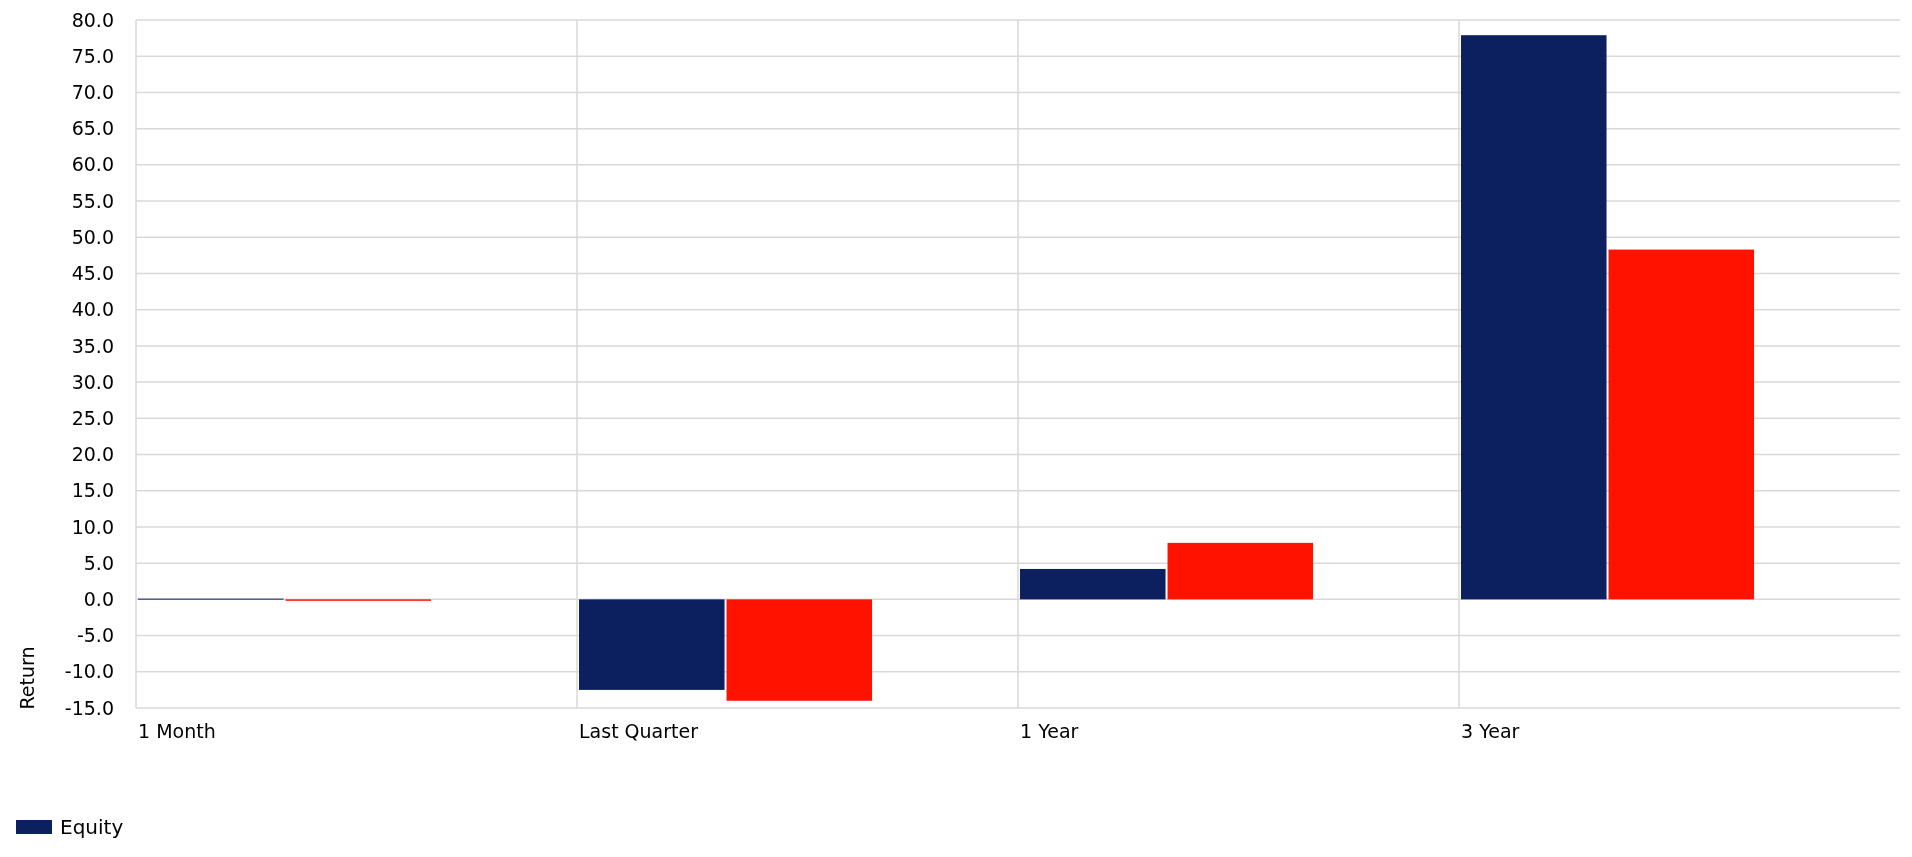 The width and height of the screenshot is (1912, 857). Describe the element at coordinates (92, 55) in the screenshot. I see `y-tick-label: 75.0` at that location.